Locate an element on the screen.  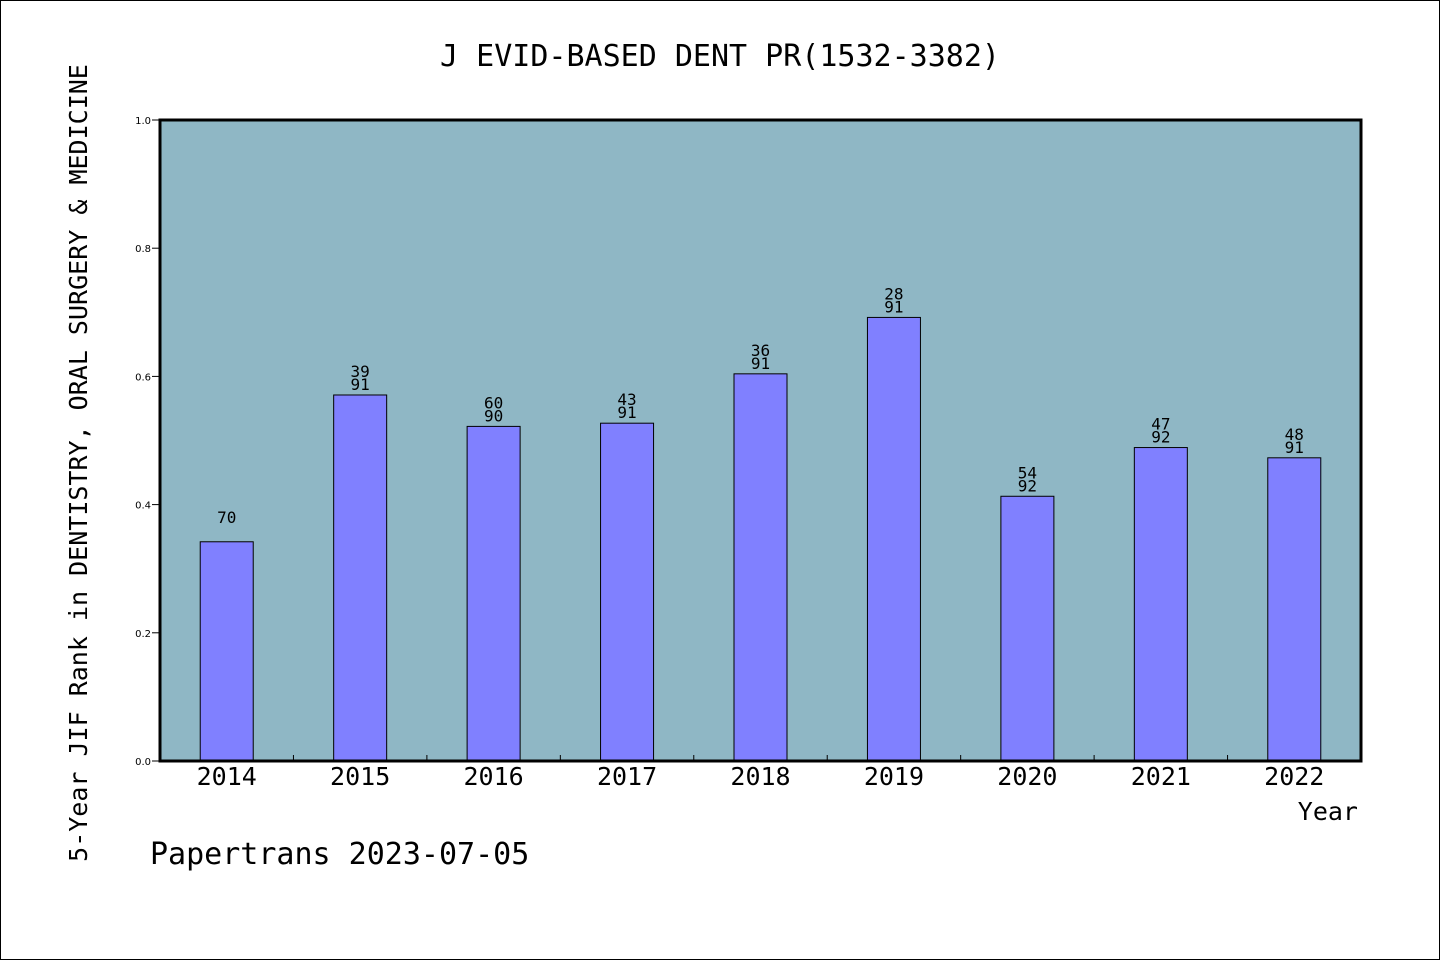
bar-label-2017-1: 43 is located at coordinates (626, 399).